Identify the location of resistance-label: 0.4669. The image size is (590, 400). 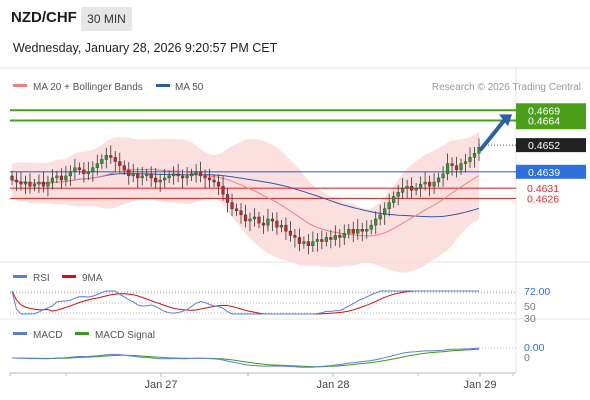
(544, 111).